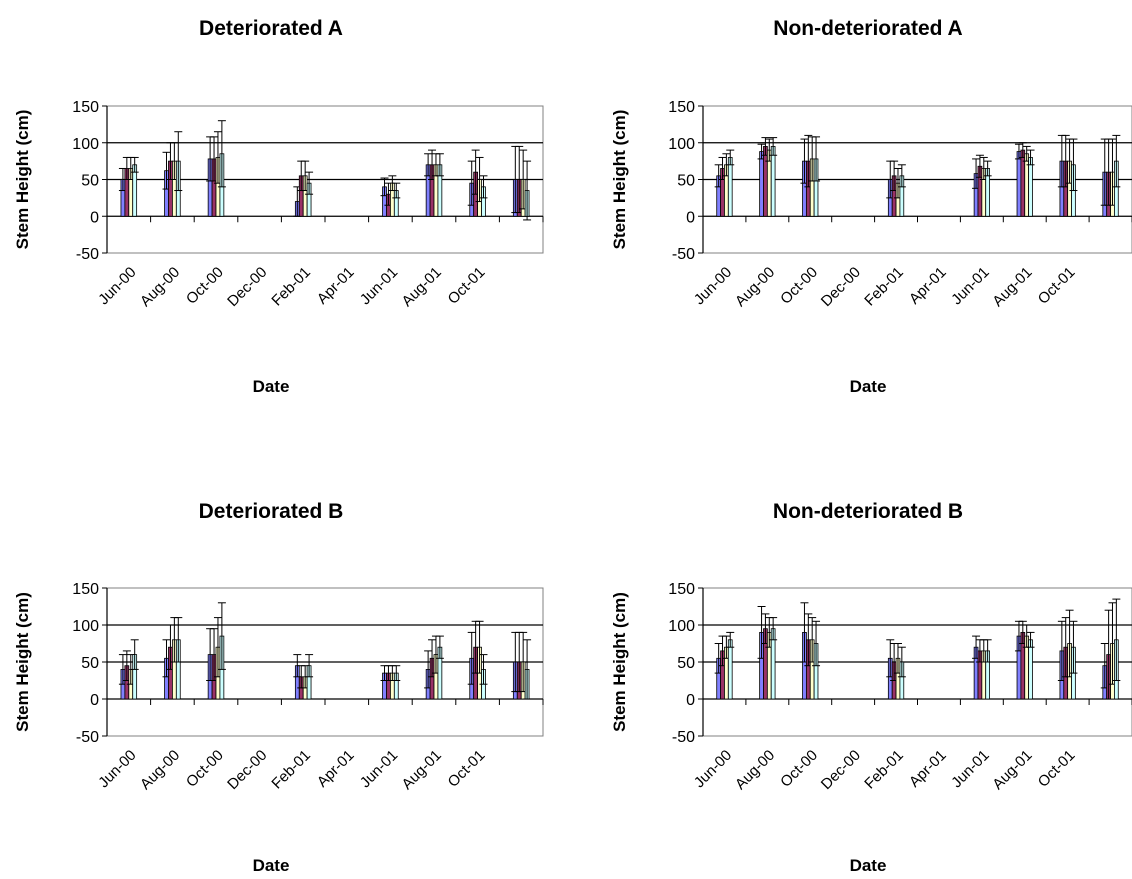 This screenshot has width=1132, height=879. I want to click on chart-title: Non-deteriorated B, so click(868, 511).